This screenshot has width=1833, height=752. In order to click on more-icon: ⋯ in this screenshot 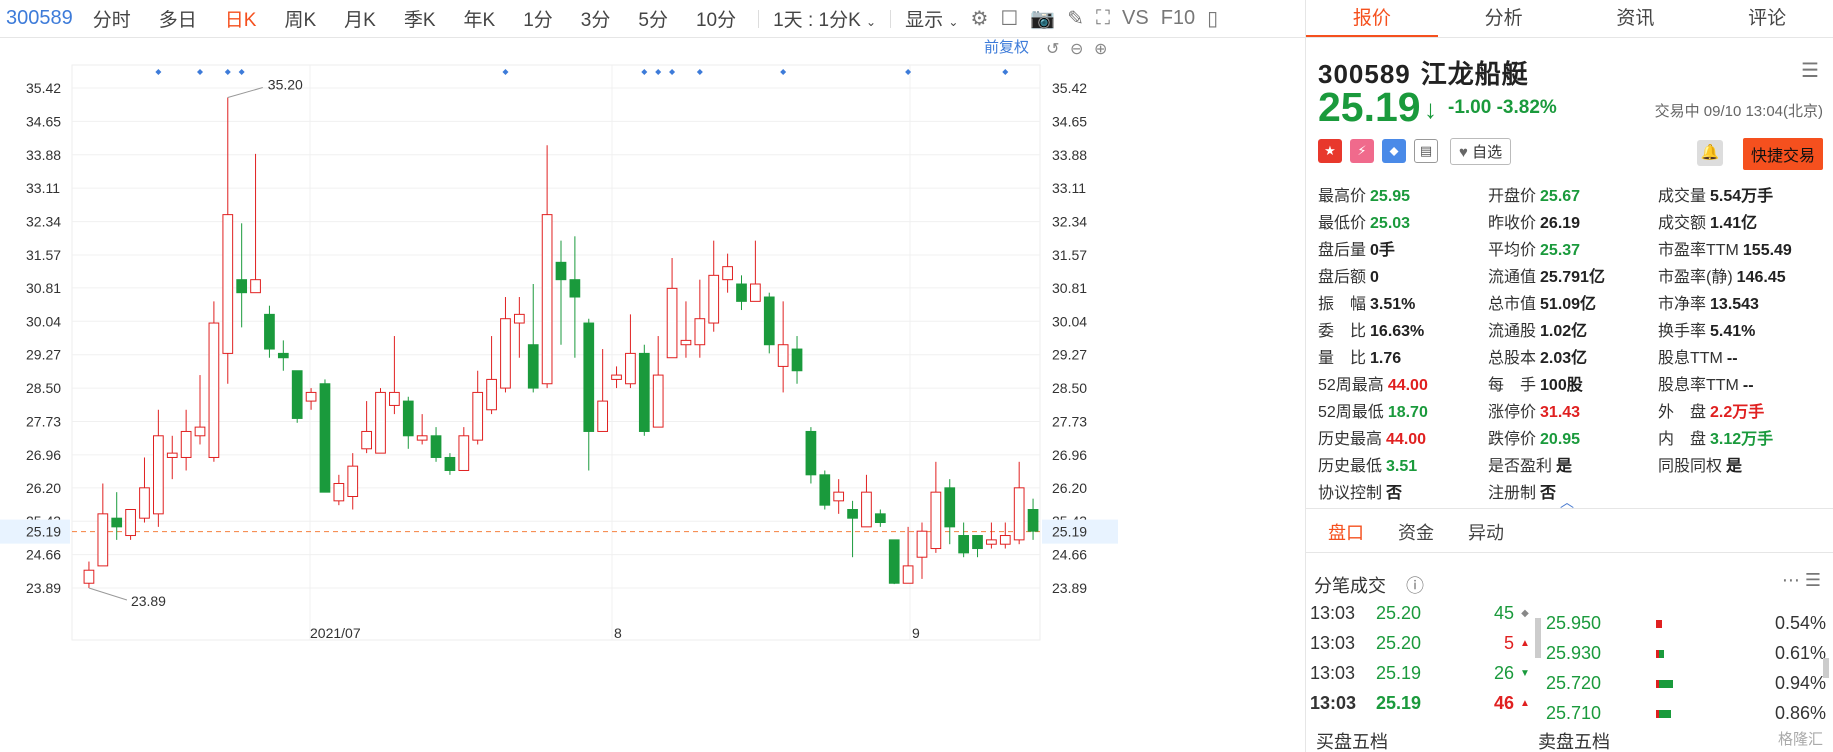, I will do `click(1790, 580)`.